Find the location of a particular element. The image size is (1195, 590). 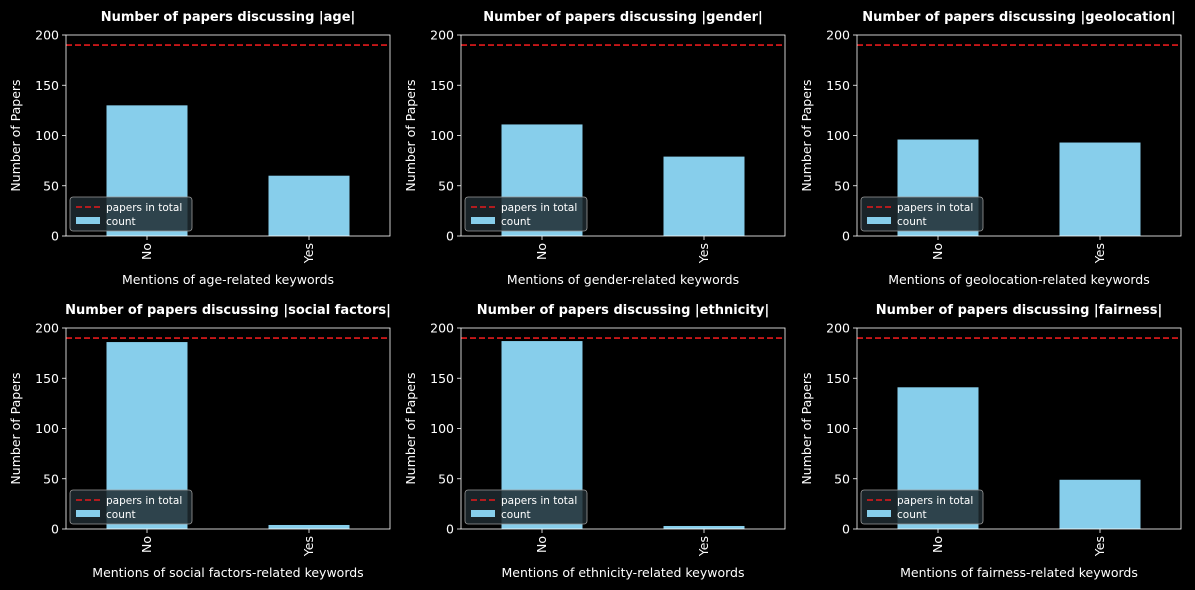

x-axis-label: Mentions of gender-related keywords is located at coordinates (623, 279).